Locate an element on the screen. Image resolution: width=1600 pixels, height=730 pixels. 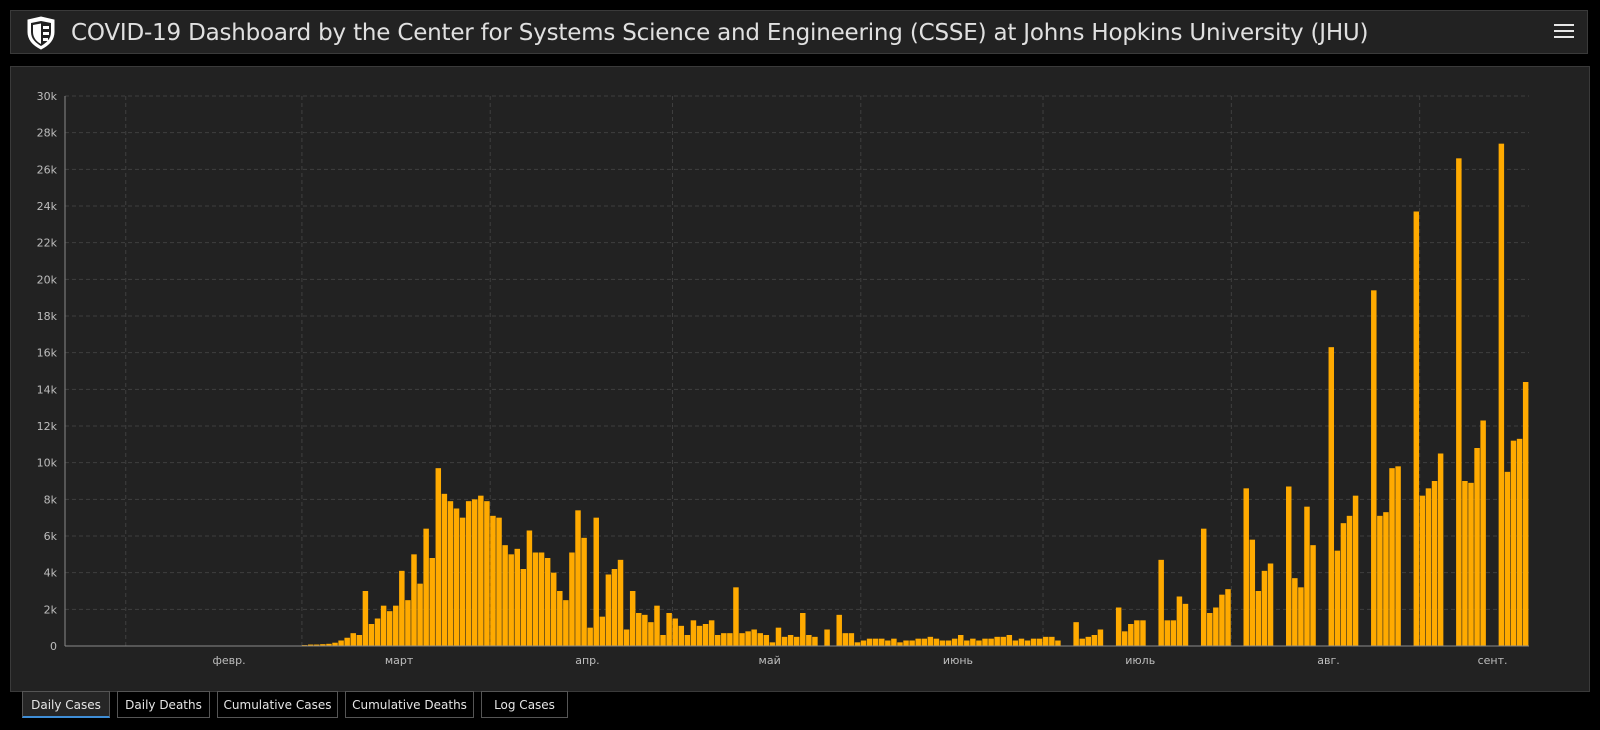
tab-daily-deaths: Daily Deaths is located at coordinates (163, 704).